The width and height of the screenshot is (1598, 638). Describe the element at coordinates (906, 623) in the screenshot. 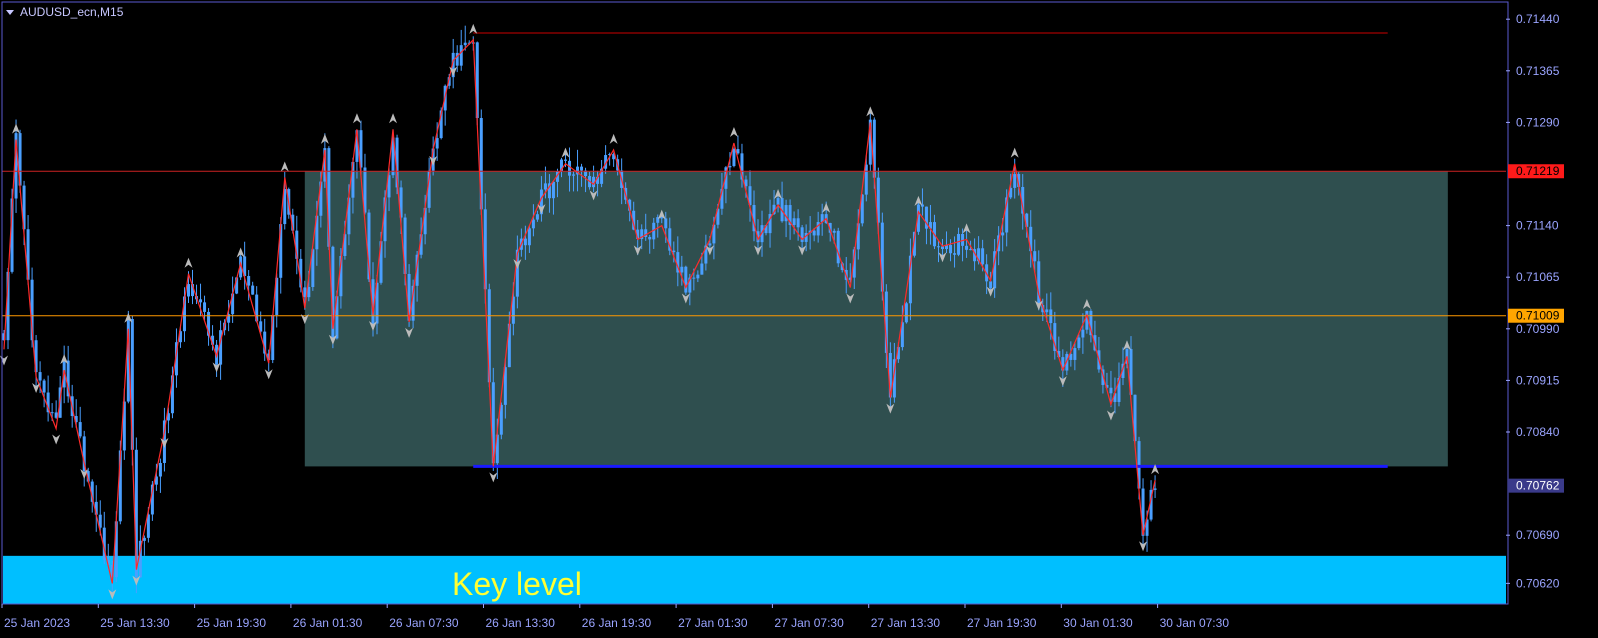

I see `x-tick-label: 27 Jan 13:30` at that location.